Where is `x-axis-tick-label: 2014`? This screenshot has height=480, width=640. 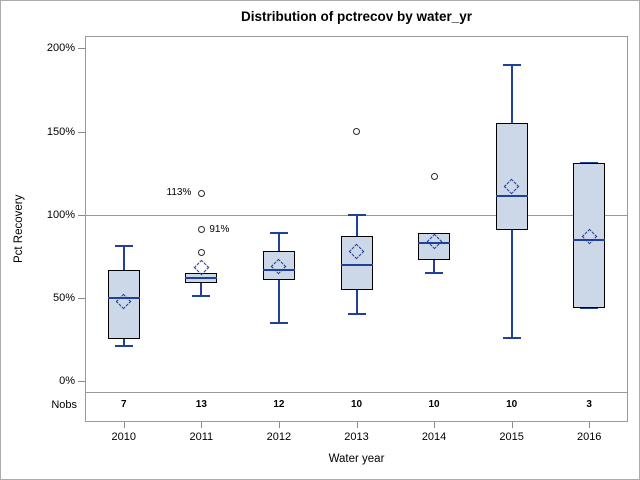 x-axis-tick-label: 2014 is located at coordinates (434, 437).